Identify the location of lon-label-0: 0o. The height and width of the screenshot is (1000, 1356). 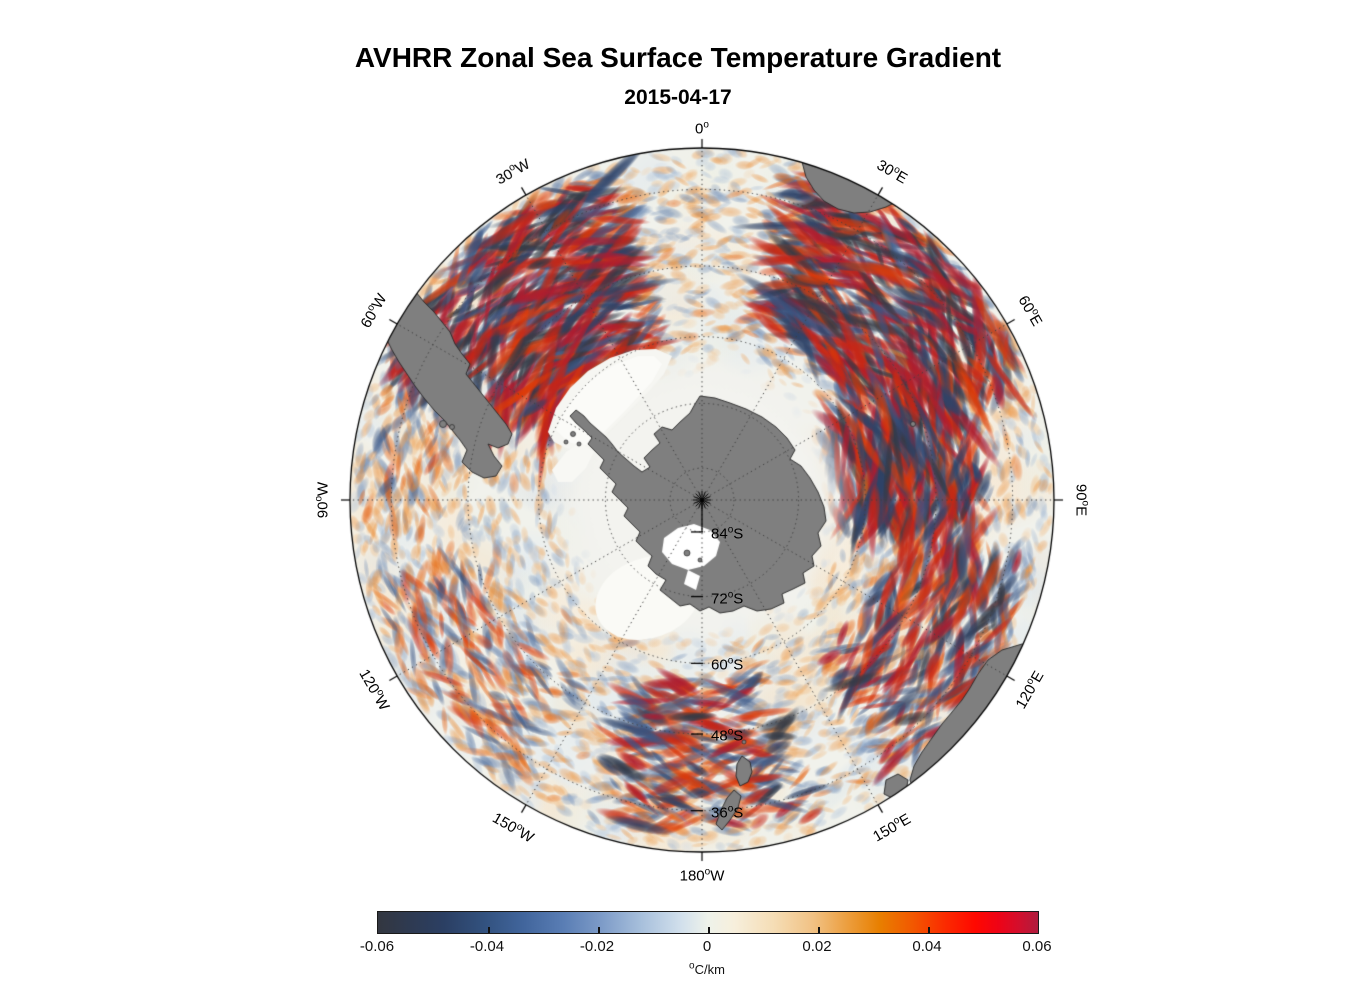
(702, 128).